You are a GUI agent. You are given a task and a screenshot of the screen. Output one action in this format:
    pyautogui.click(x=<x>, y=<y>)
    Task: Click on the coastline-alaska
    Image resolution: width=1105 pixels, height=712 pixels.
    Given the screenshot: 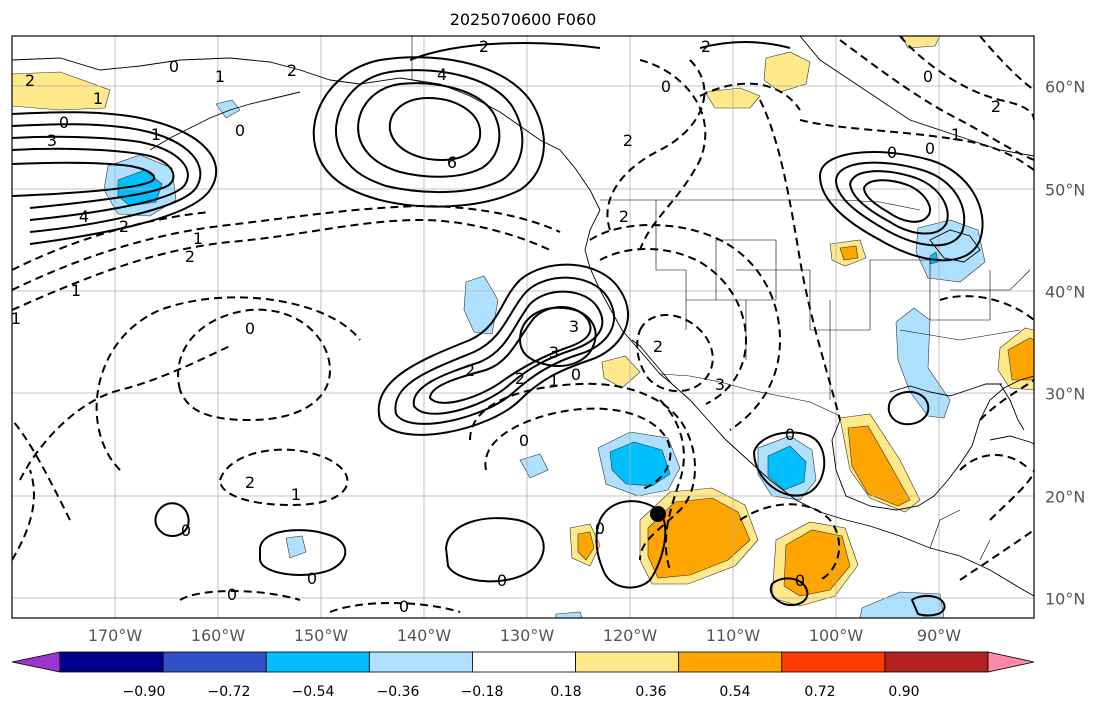 What is the action you would take?
    pyautogui.click(x=306, y=134)
    